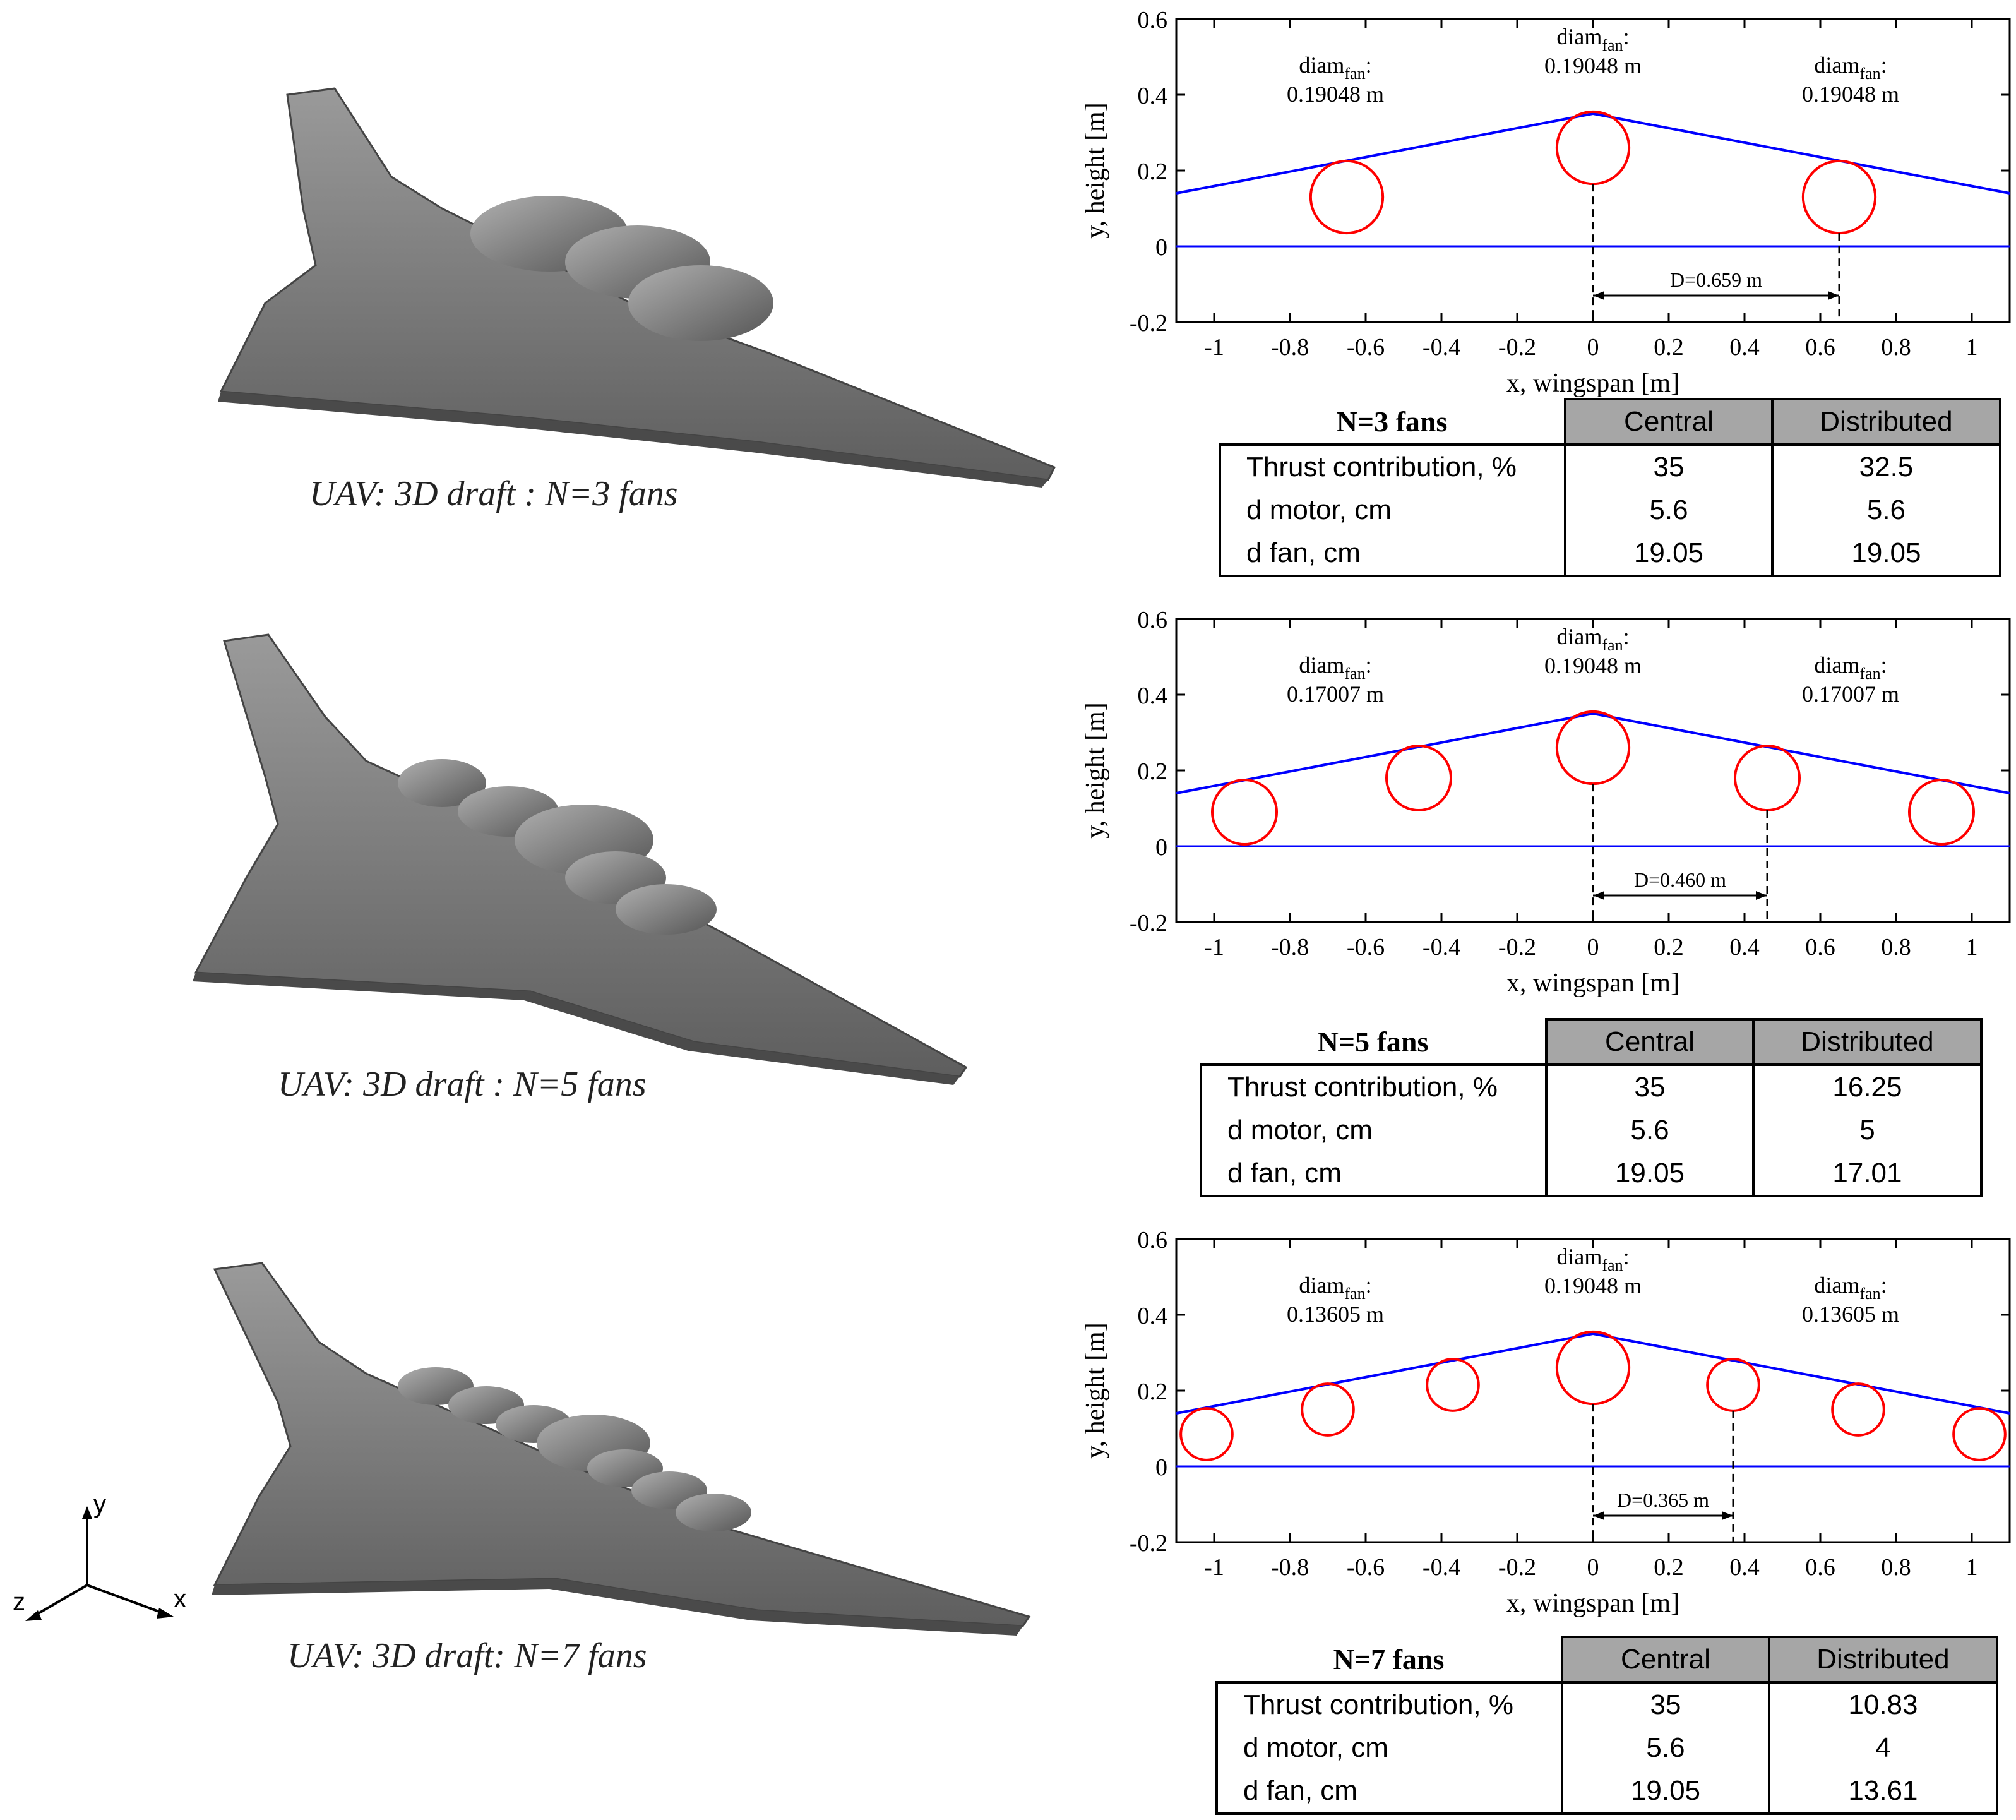 The width and height of the screenshot is (2016, 1820). Describe the element at coordinates (1335, 694) in the screenshot. I see `diam-label-left-value: 0.17007 m` at that location.